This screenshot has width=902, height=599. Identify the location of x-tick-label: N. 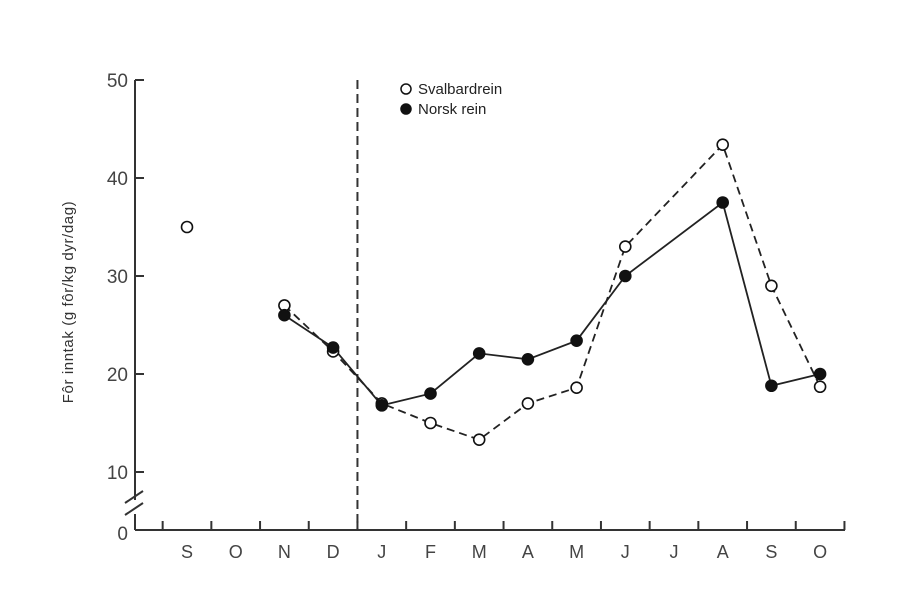
(284, 552).